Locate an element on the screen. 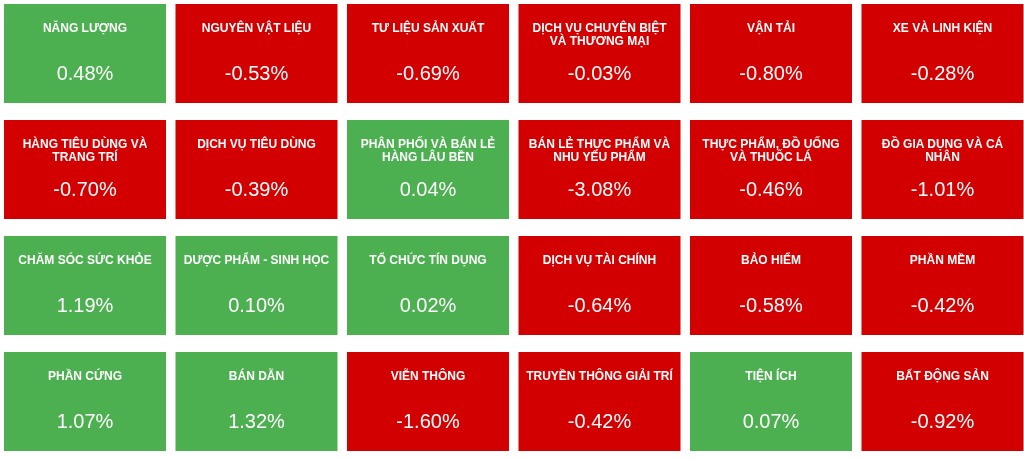 This screenshot has width=1024, height=459. category-label: BẢO HIỂM is located at coordinates (771, 259).